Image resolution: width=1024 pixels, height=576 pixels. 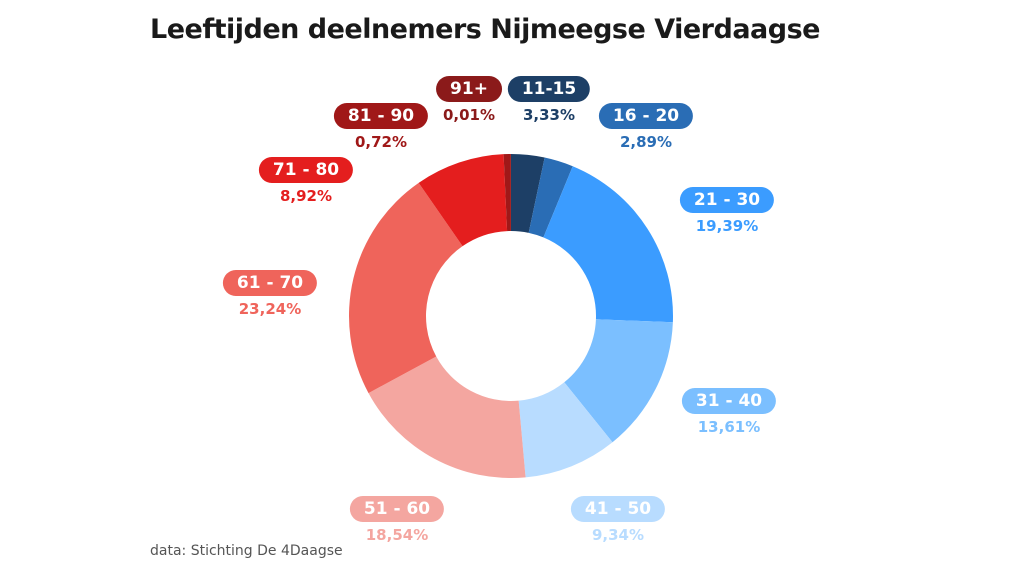 What do you see at coordinates (618, 509) in the screenshot?
I see `age-group-pill: 41 - 50` at bounding box center [618, 509].